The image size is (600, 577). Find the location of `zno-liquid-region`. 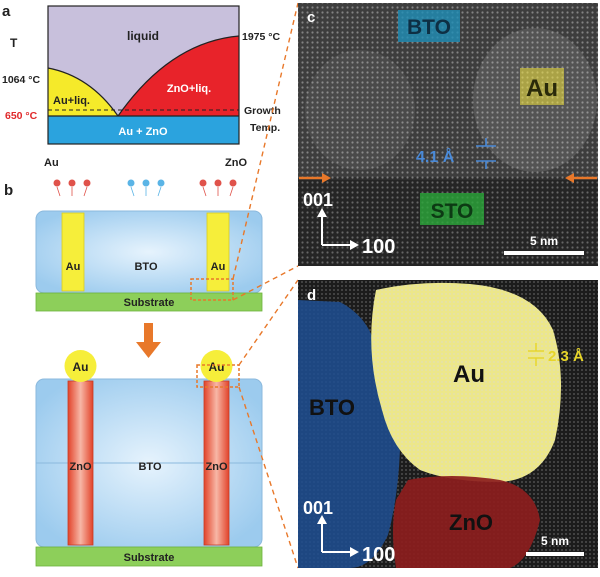

zno-liquid-region is located at coordinates (178, 76).